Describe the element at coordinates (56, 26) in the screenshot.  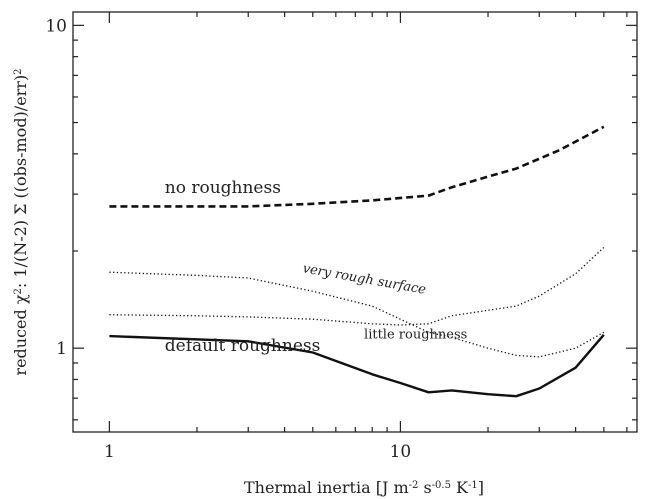
I see `y-tick-label: 10` at that location.